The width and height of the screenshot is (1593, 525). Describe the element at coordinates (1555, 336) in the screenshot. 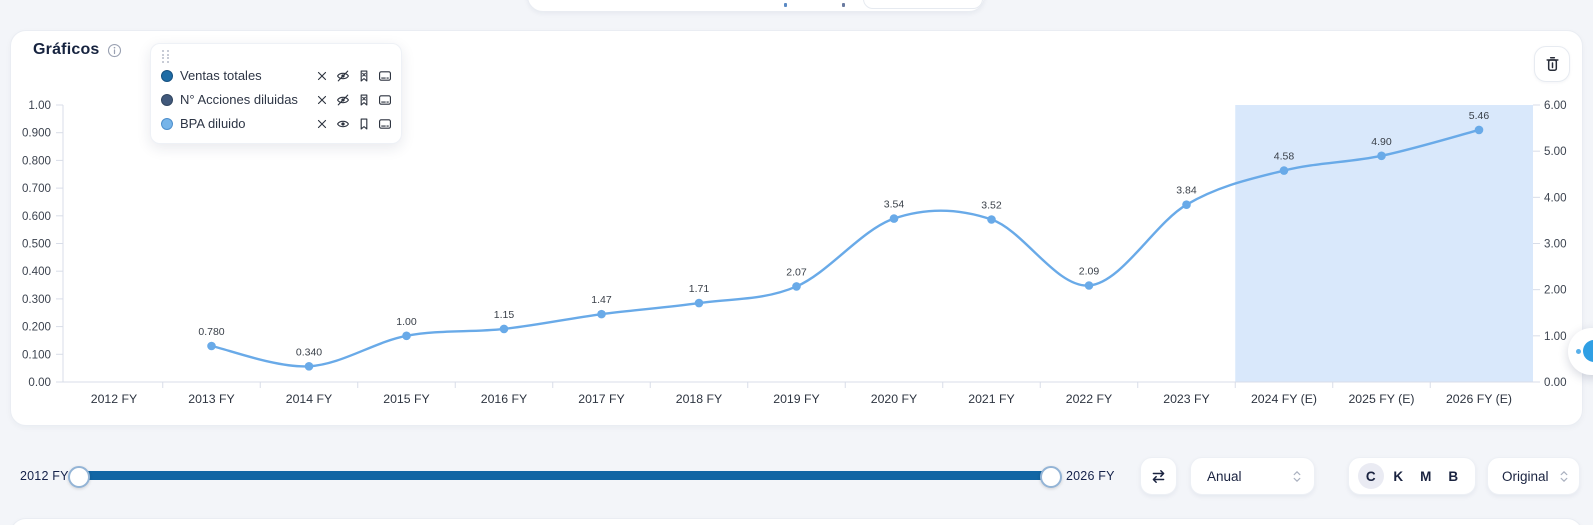

I see `right-axis-label: 1.00` at that location.